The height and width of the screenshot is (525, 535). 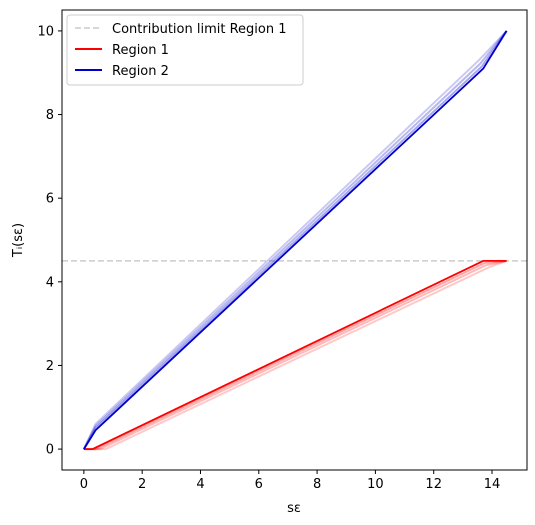 What do you see at coordinates (317, 484) in the screenshot?
I see `x-tick-label: 8` at bounding box center [317, 484].